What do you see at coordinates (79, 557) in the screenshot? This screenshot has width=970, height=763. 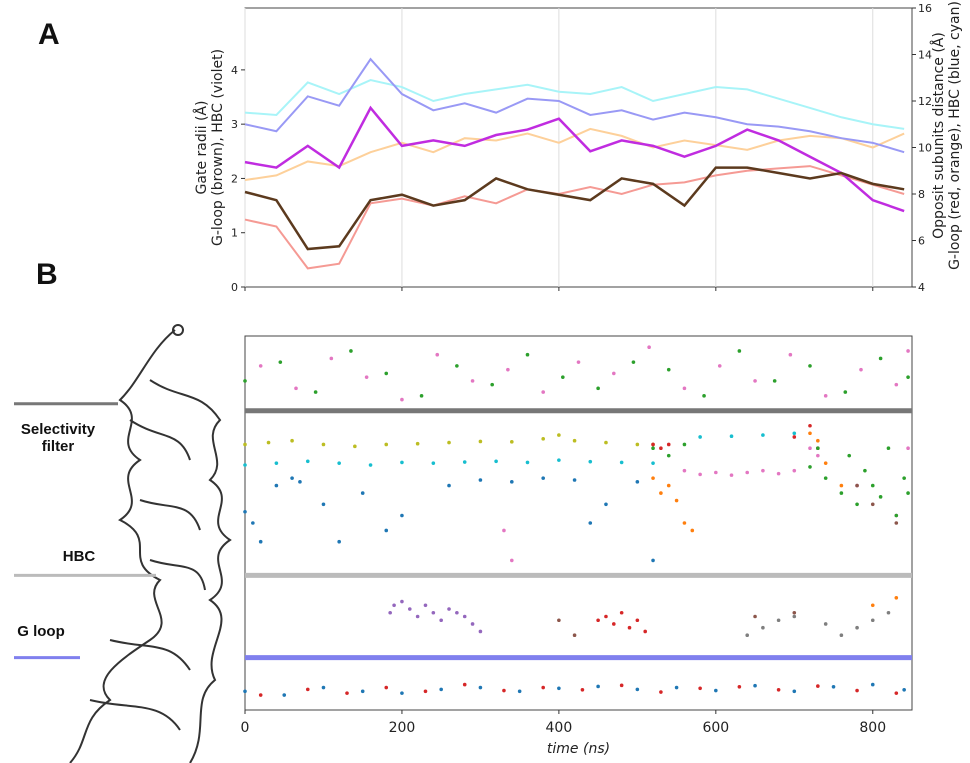 I see `region-label: HBC` at bounding box center [79, 557].